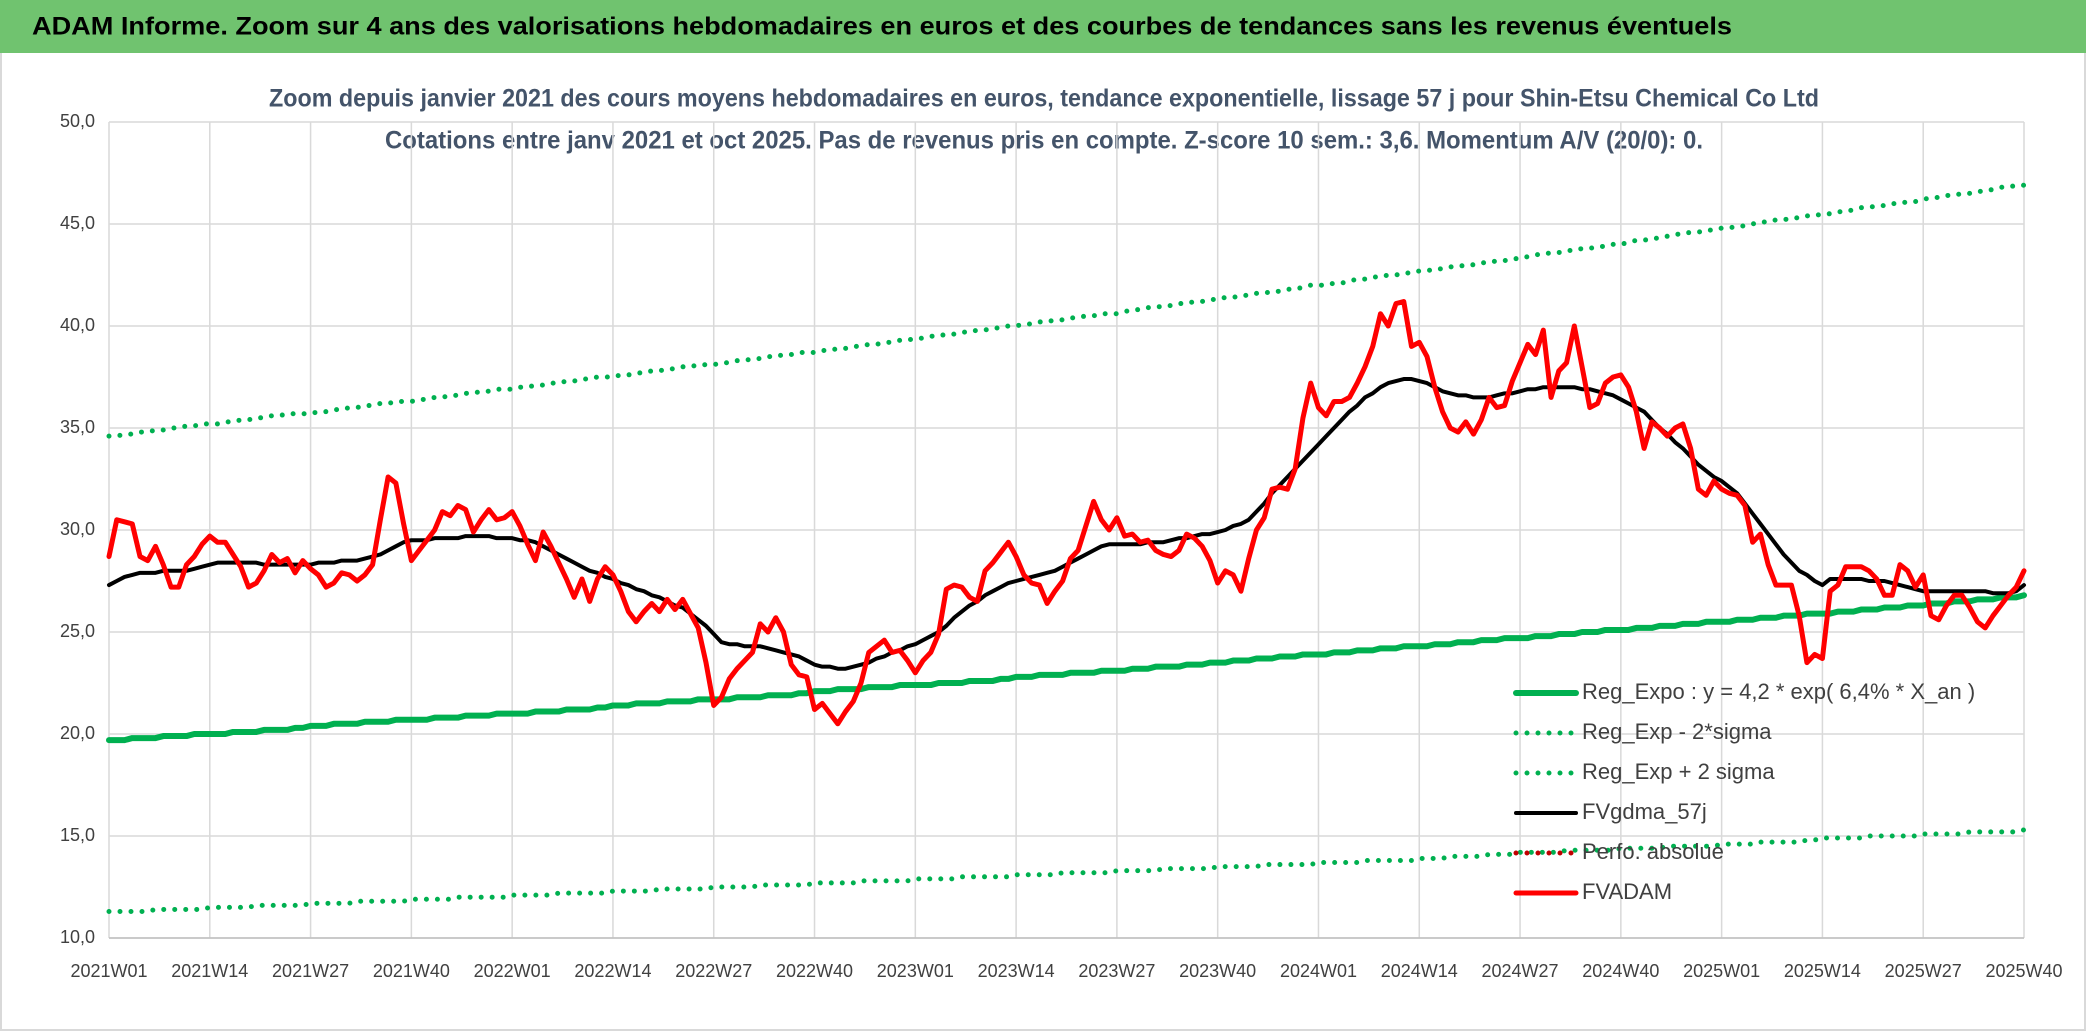 Image resolution: width=2086 pixels, height=1036 pixels. What do you see at coordinates (77, 529) in the screenshot?
I see `y-tick-label: 30,0` at bounding box center [77, 529].